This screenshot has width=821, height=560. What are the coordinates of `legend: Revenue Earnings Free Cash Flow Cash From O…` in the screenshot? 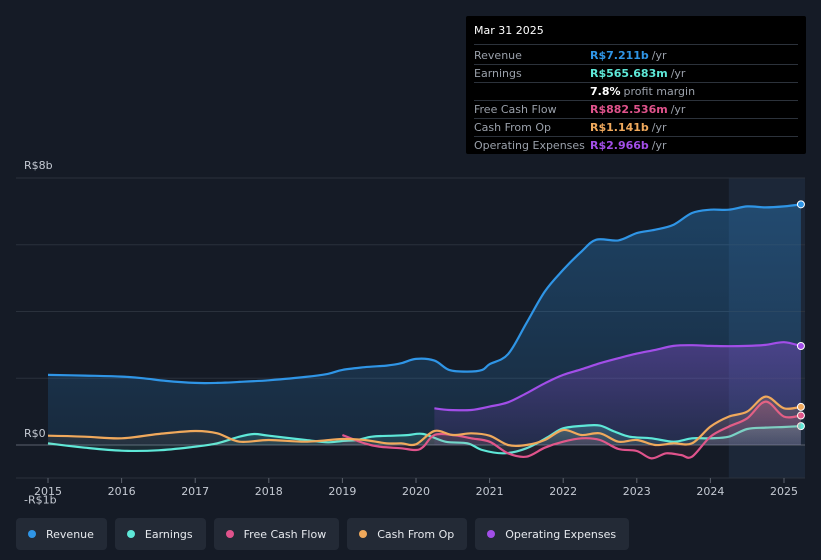 It's located at (323, 534).